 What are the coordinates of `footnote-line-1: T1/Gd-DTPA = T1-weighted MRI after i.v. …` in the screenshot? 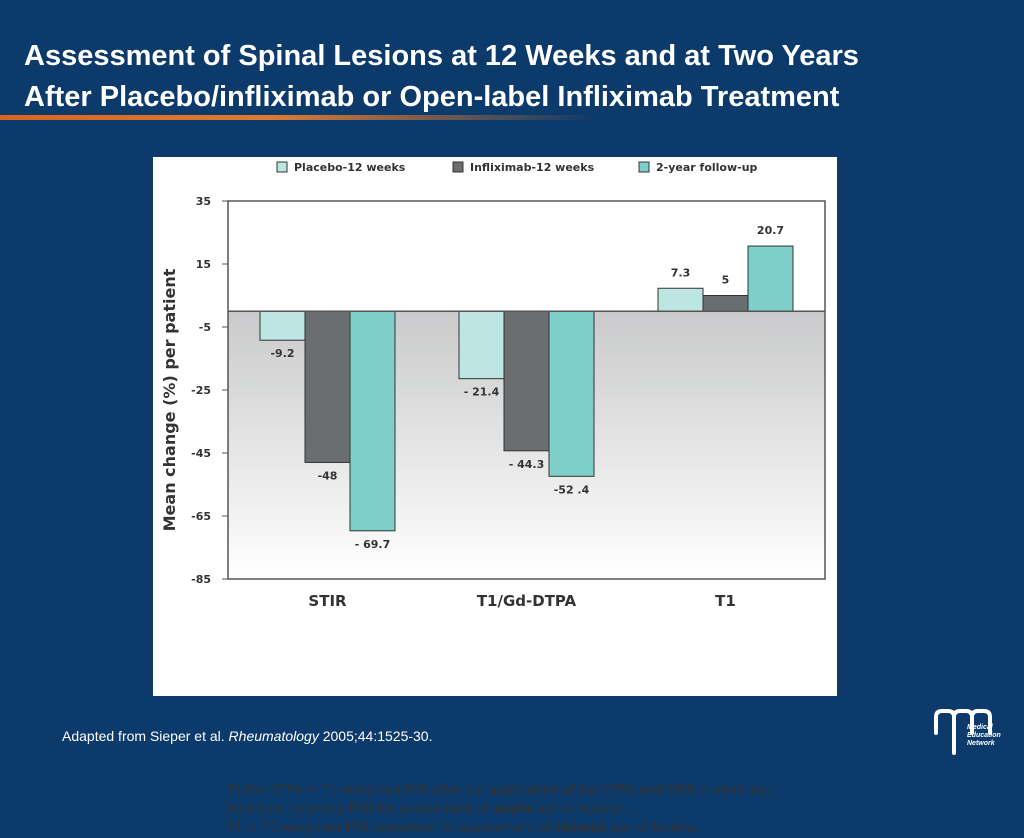 It's located at (499, 790).